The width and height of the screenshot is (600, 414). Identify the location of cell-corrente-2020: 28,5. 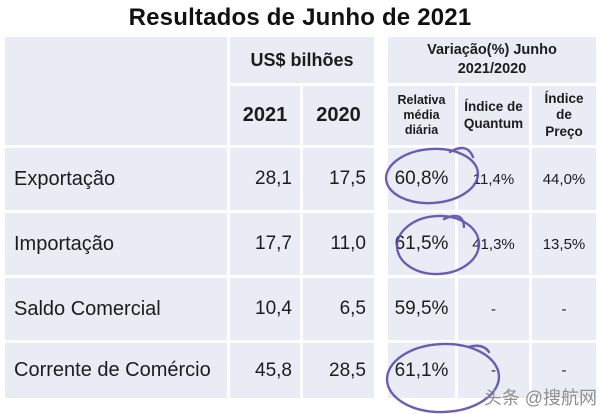
(338, 370).